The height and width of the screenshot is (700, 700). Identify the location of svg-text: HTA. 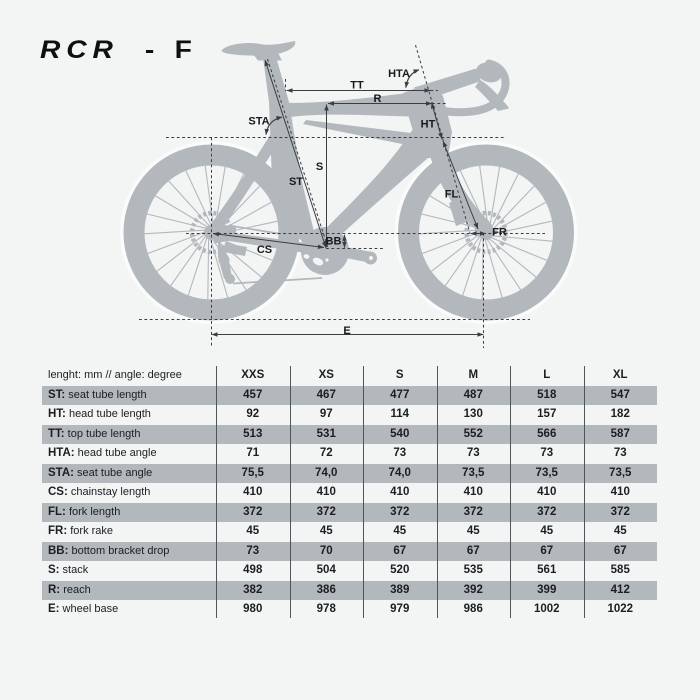
(399, 74).